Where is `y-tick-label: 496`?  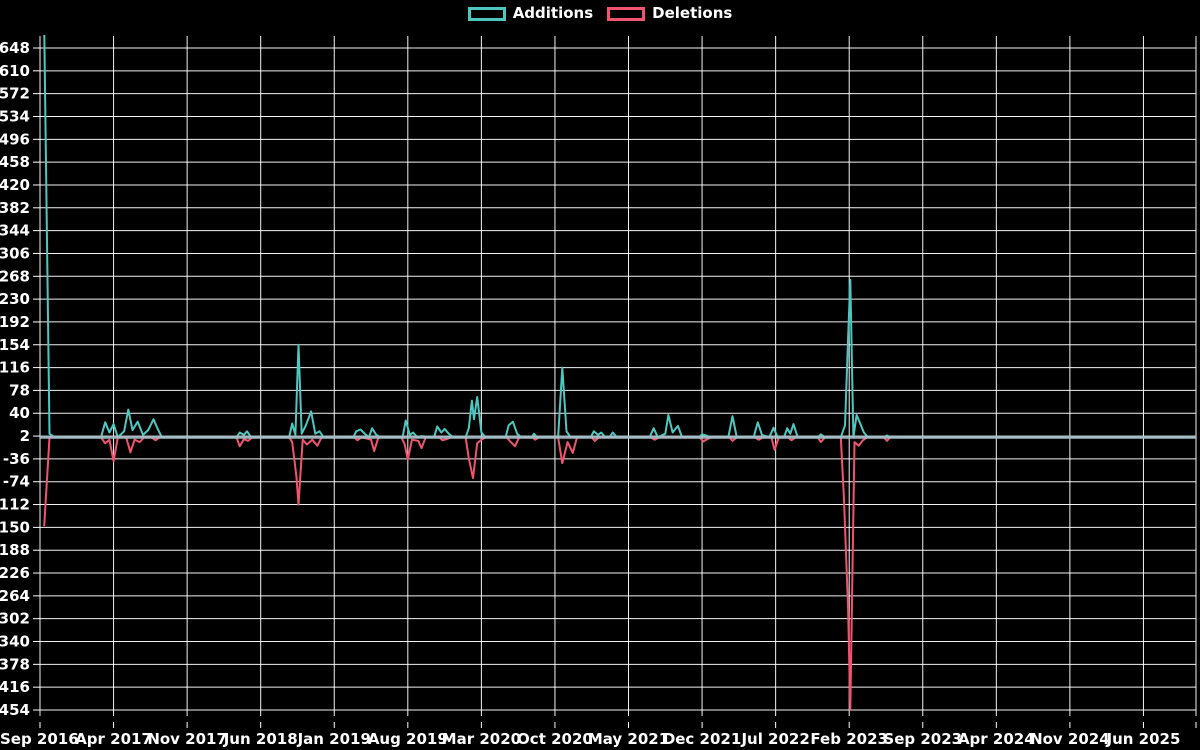
y-tick-label: 496 is located at coordinates (15, 139).